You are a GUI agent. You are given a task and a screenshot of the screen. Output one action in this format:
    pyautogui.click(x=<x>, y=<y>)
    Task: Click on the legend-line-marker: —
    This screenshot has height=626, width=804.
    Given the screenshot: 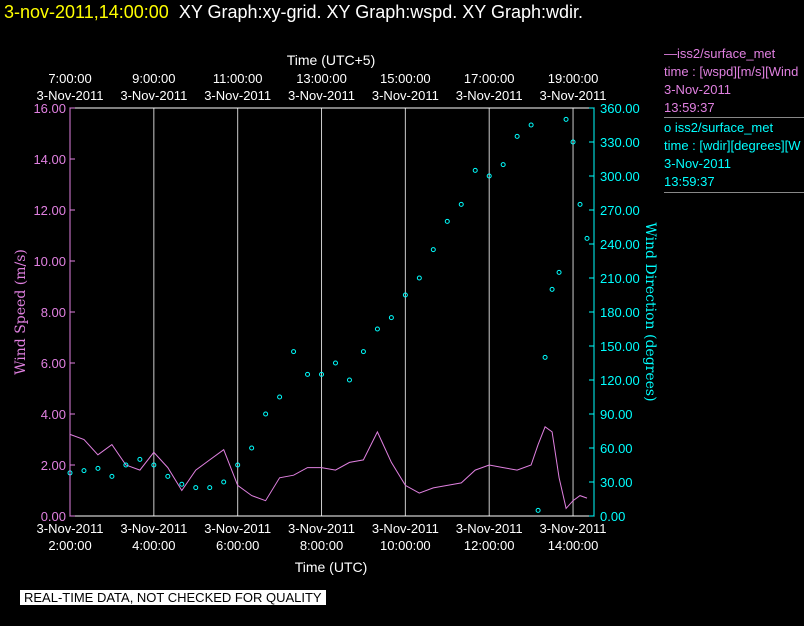 What is the action you would take?
    pyautogui.click(x=670, y=53)
    